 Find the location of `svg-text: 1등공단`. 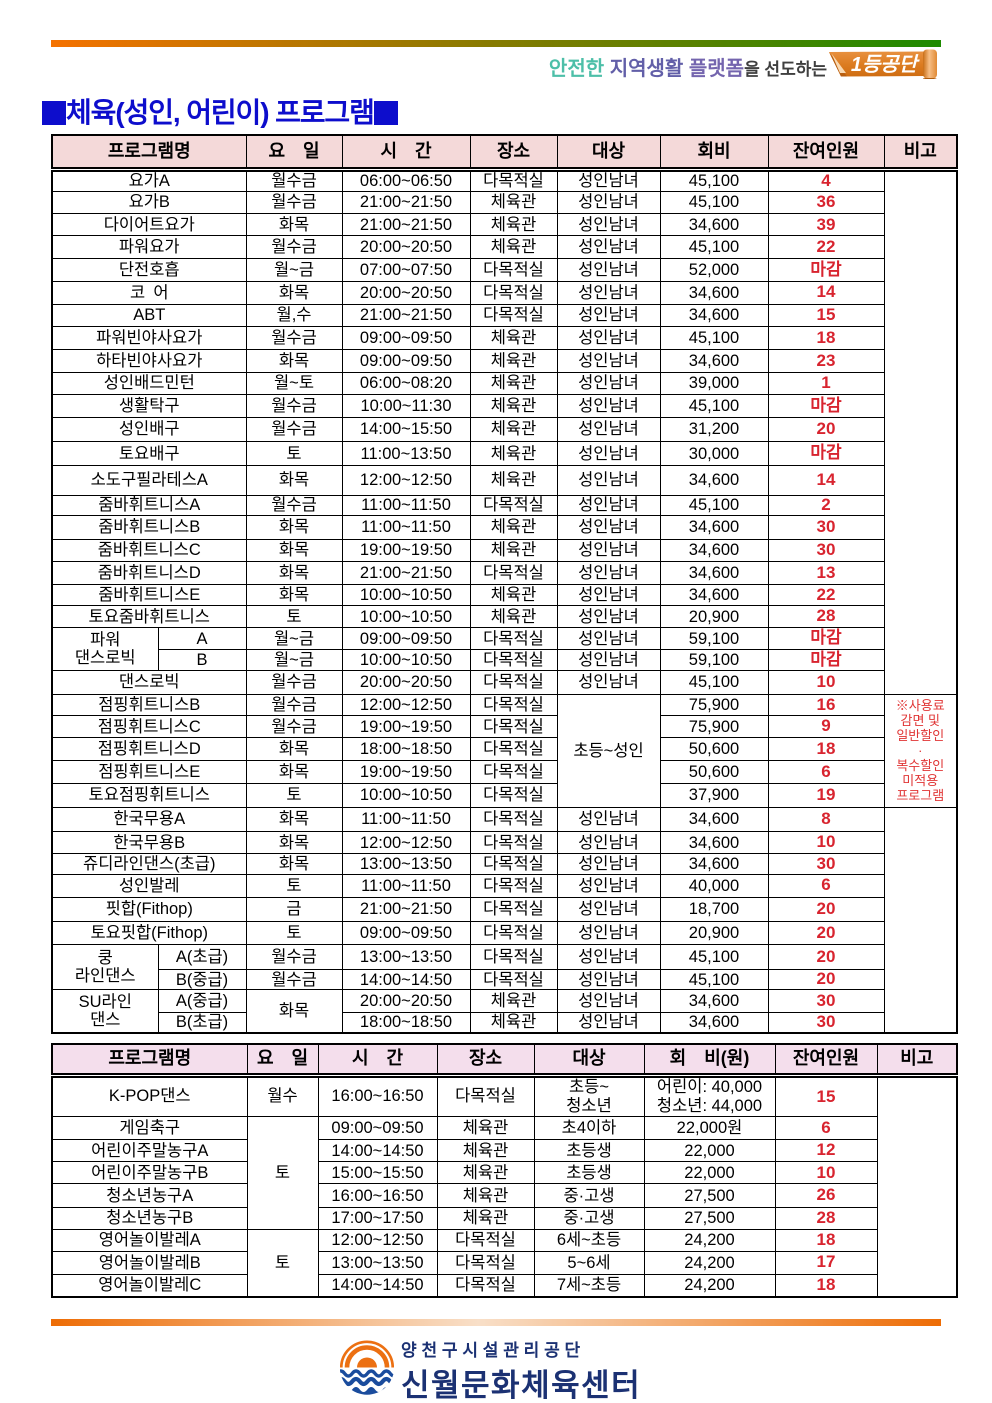

svg-text: 1등공단 is located at coordinates (885, 65).